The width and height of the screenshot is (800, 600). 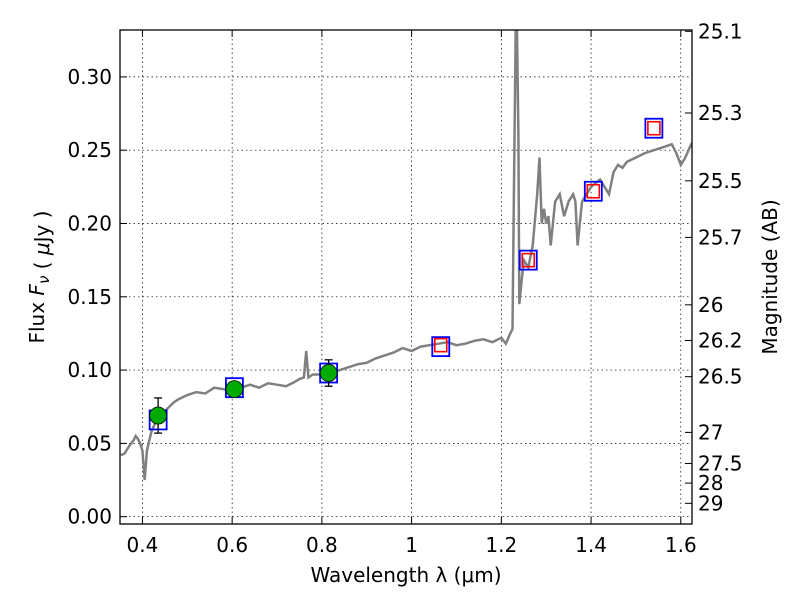 I want to click on x-tick-label: 0.8, so click(x=322, y=545).